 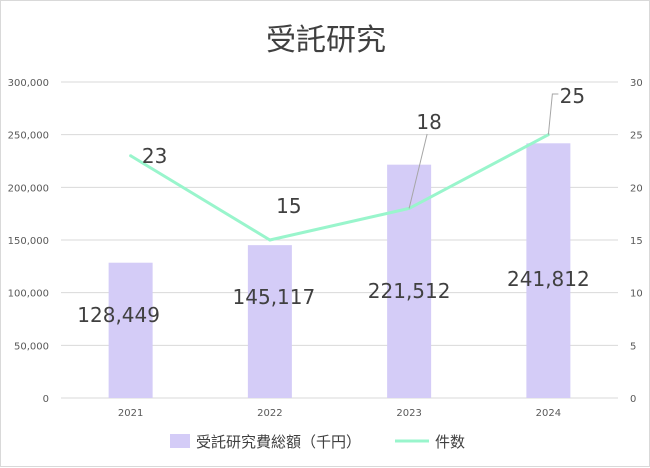 I want to click on right-tick-label: 0, so click(x=633, y=399).